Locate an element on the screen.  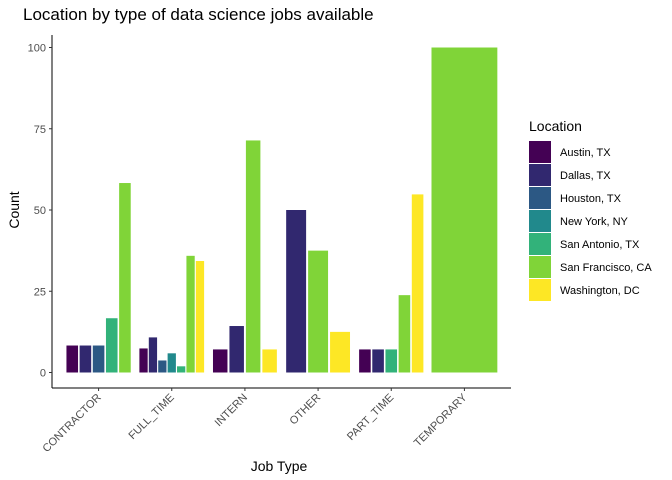
bar-full-time-new-york-ny is located at coordinates (171, 363).